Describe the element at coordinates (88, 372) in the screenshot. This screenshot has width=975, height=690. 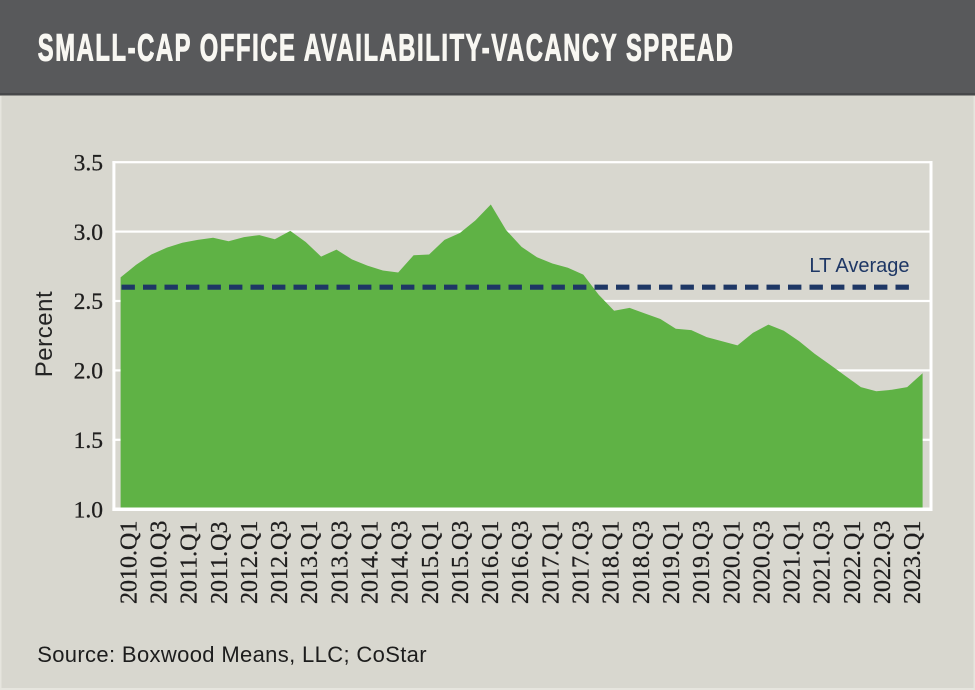
I see `svg-text: 2.0` at that location.